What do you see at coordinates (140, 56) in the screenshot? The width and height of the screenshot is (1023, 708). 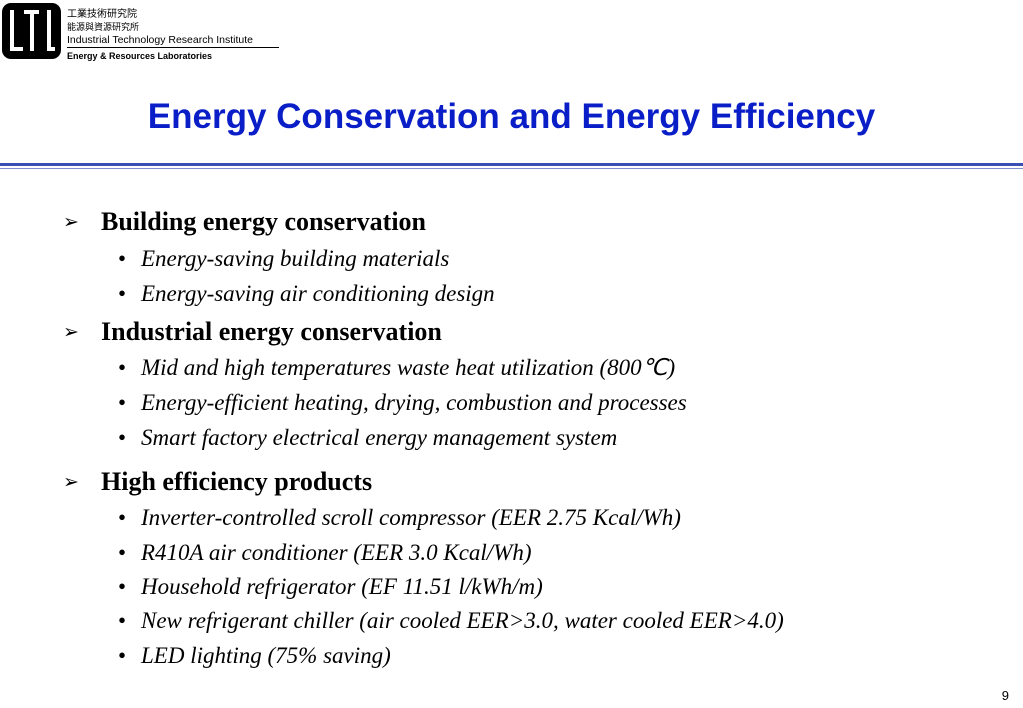 I see `lab-name-en: Energy & Resources Laboratories` at bounding box center [140, 56].